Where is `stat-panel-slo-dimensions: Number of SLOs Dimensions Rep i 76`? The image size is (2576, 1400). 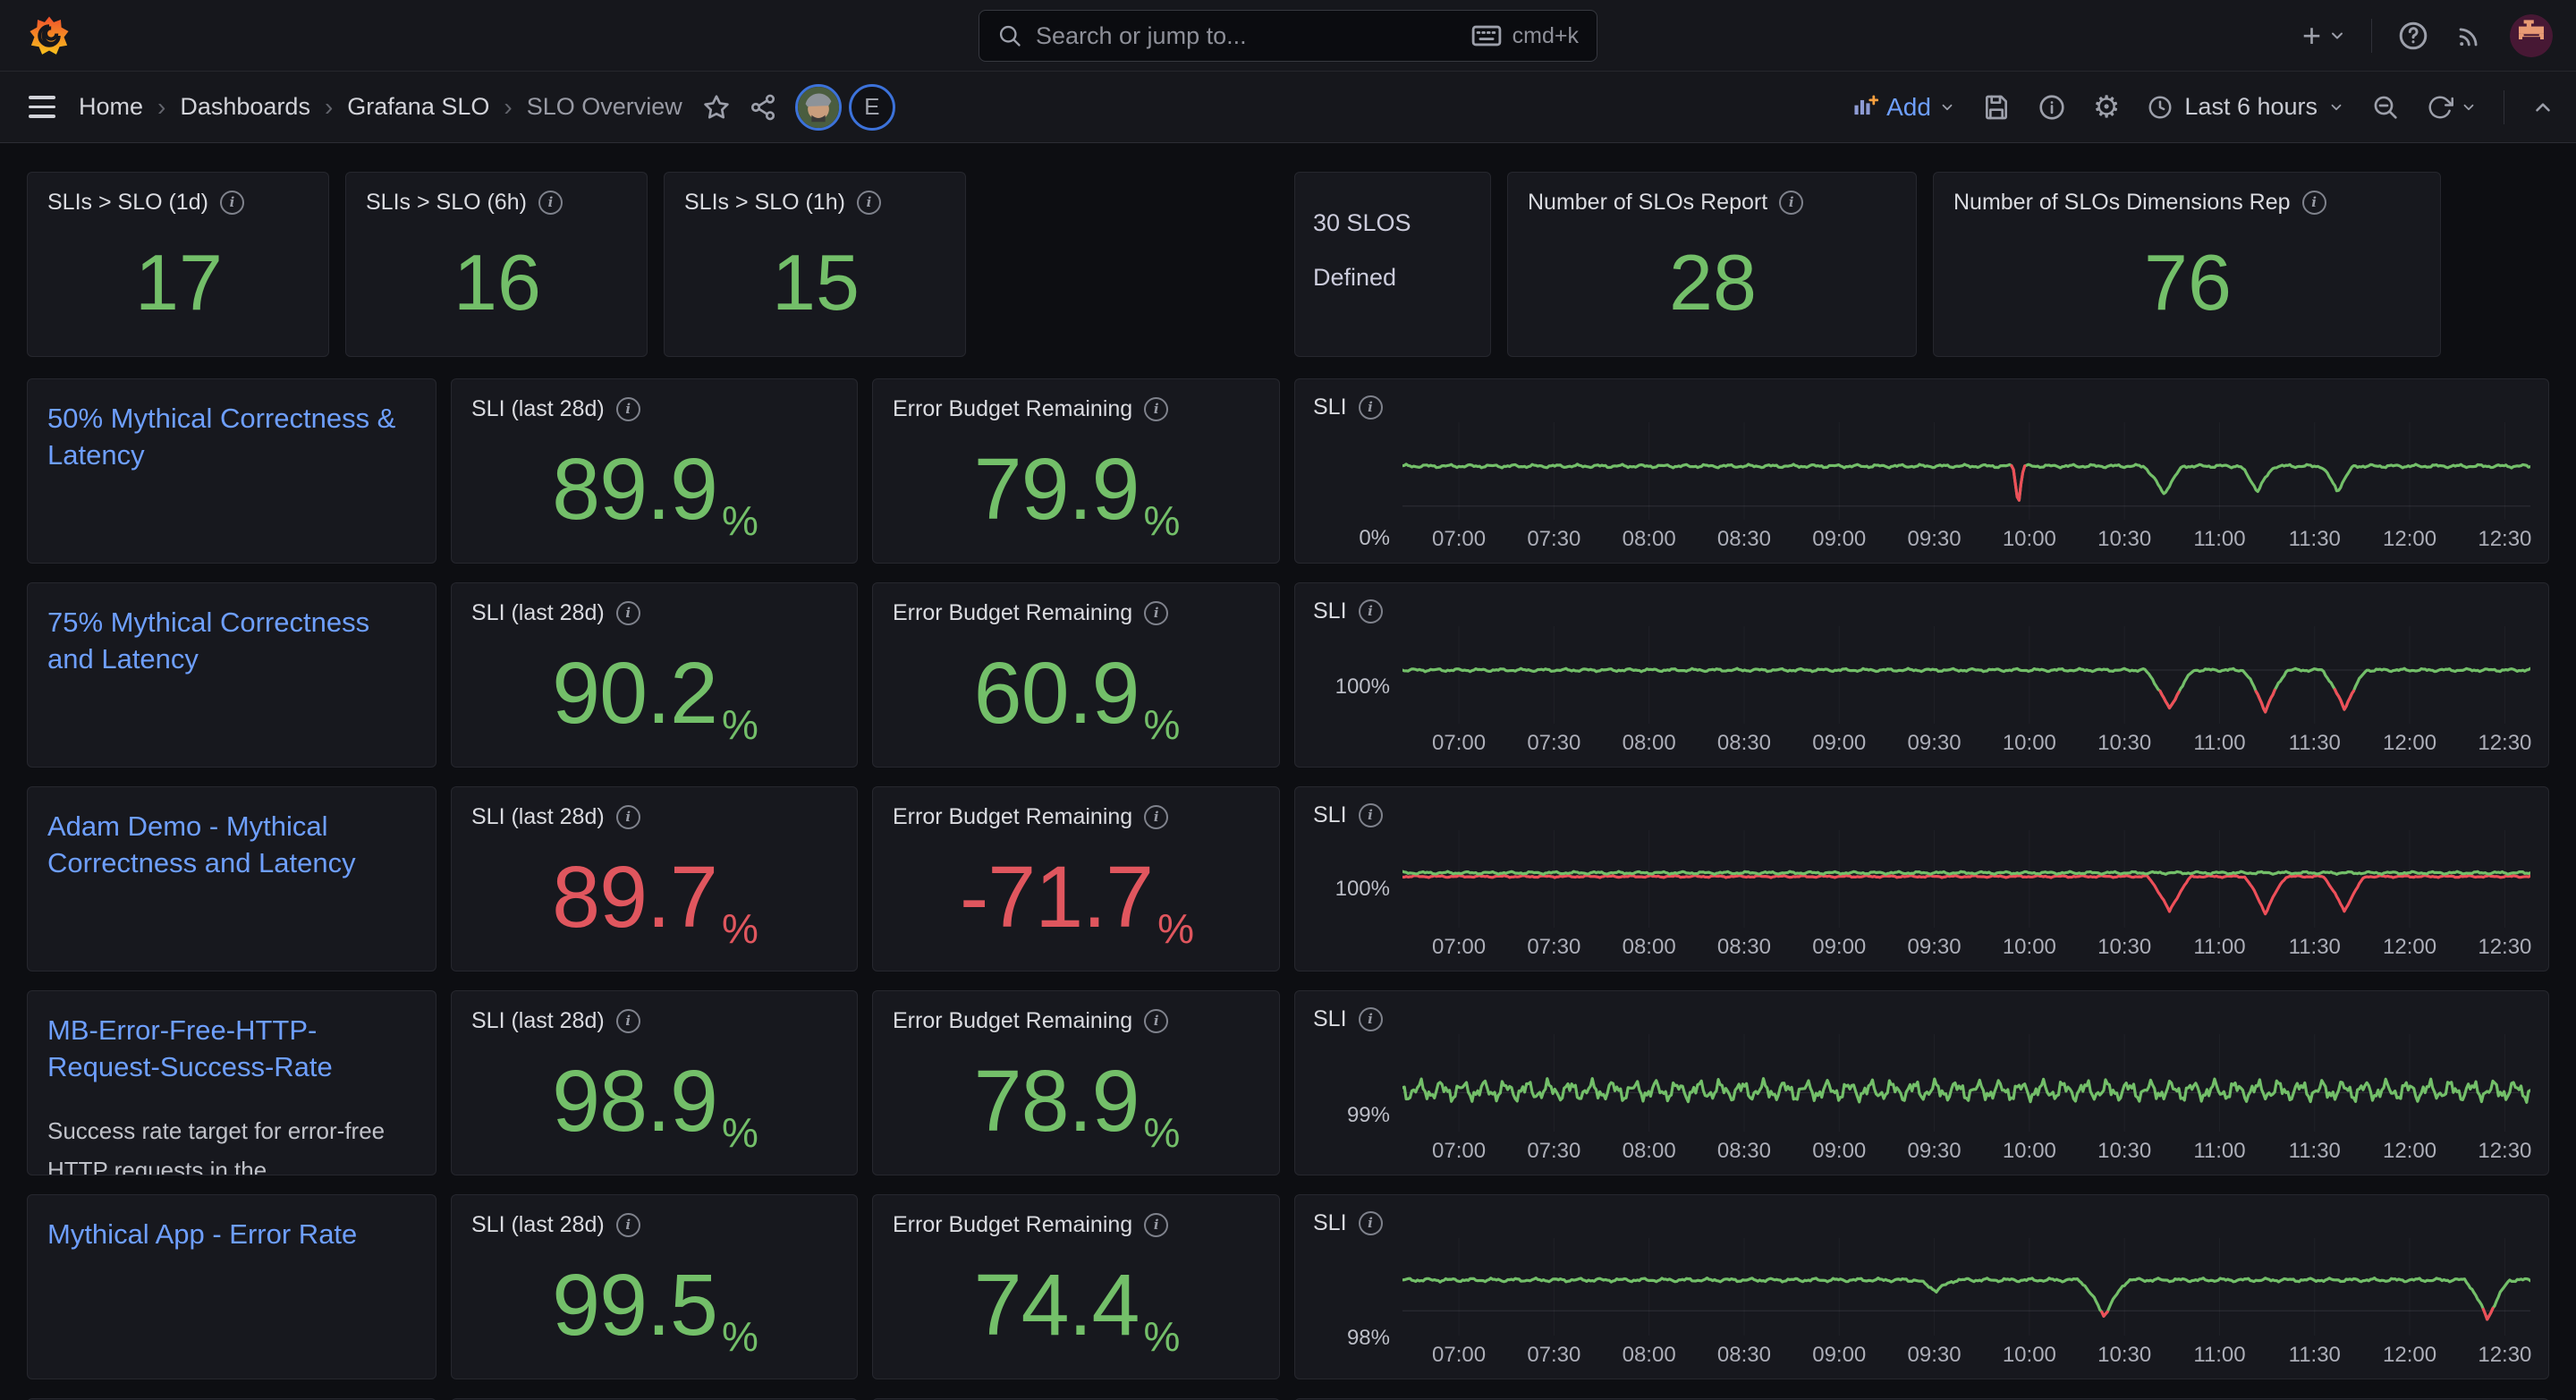 stat-panel-slo-dimensions: Number of SLOs Dimensions Rep i 76 is located at coordinates (2187, 264).